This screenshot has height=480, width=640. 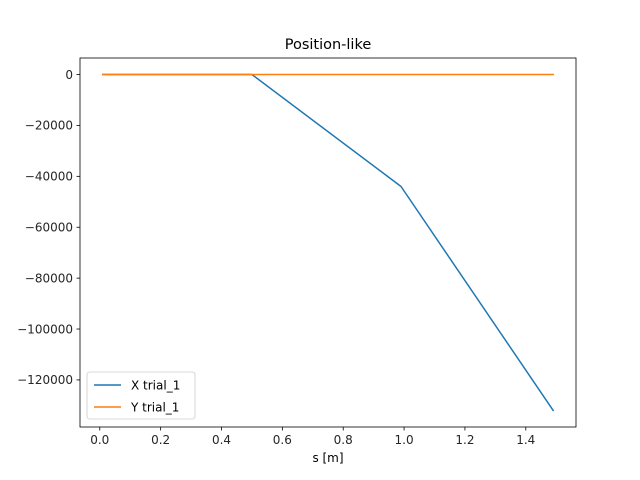 I want to click on legend-label: Y trial_1, so click(x=154, y=407).